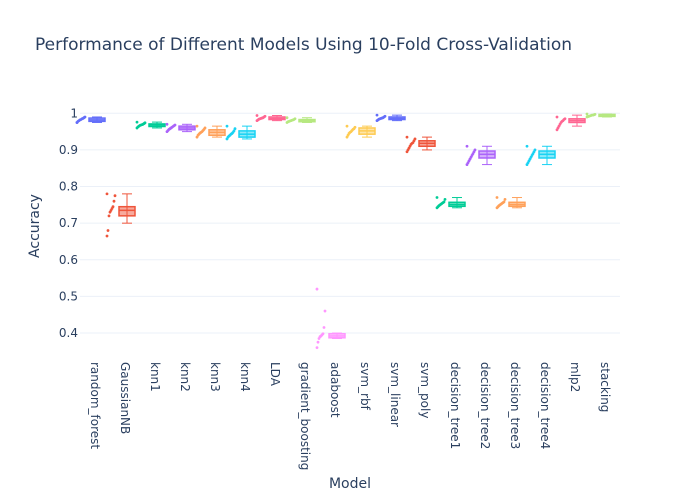 The width and height of the screenshot is (700, 500). What do you see at coordinates (155, 377) in the screenshot?
I see `x-tick-label: knn1` at bounding box center [155, 377].